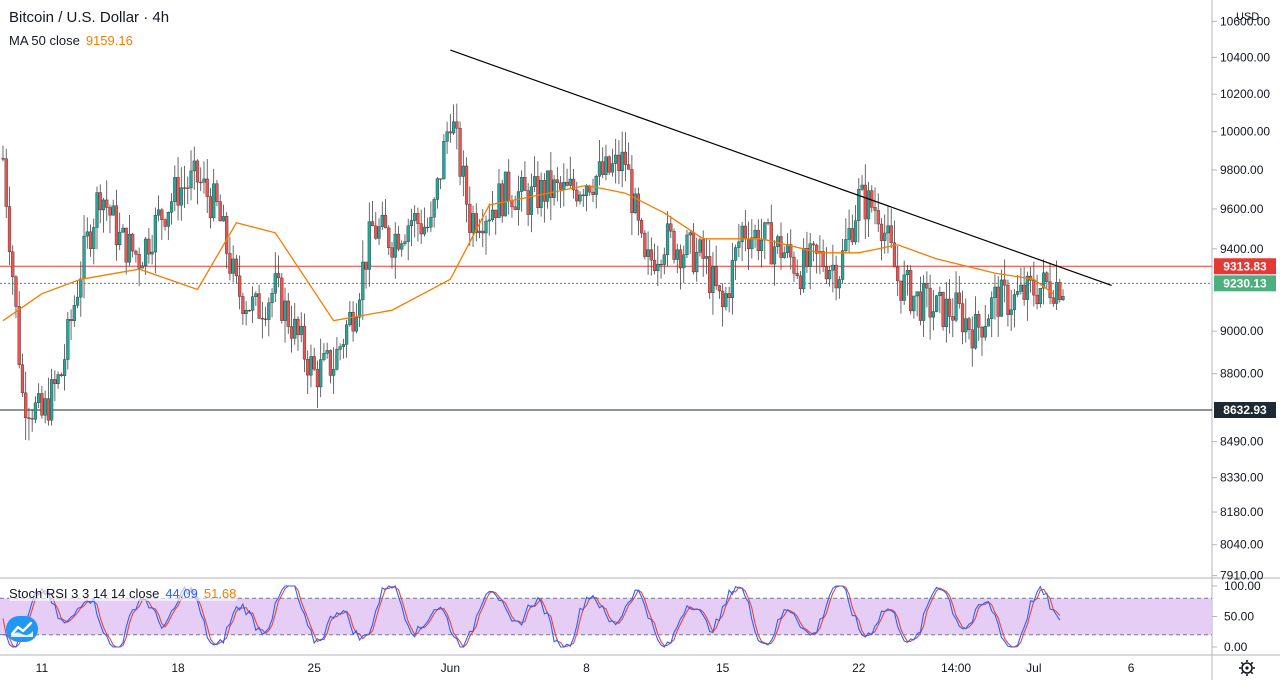 This screenshot has width=1280, height=685. I want to click on price-tick-label: 9600.00, so click(1242, 209).